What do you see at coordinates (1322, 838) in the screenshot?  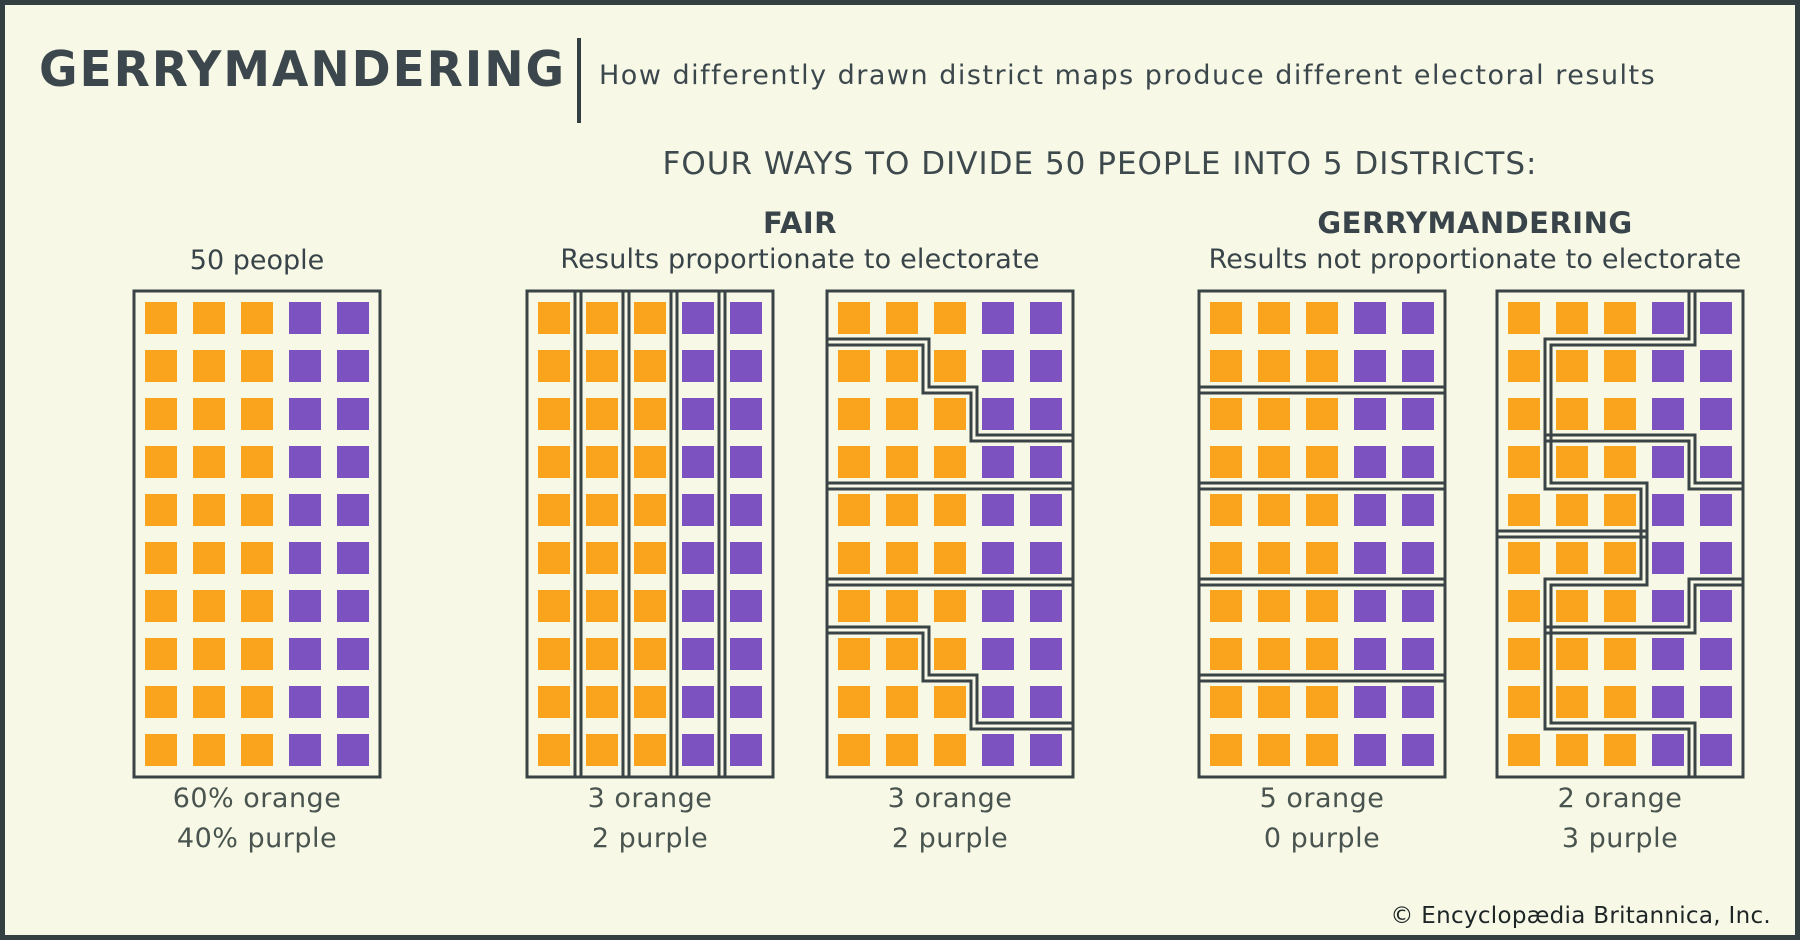 I see `result-line-purple: 0 purple` at bounding box center [1322, 838].